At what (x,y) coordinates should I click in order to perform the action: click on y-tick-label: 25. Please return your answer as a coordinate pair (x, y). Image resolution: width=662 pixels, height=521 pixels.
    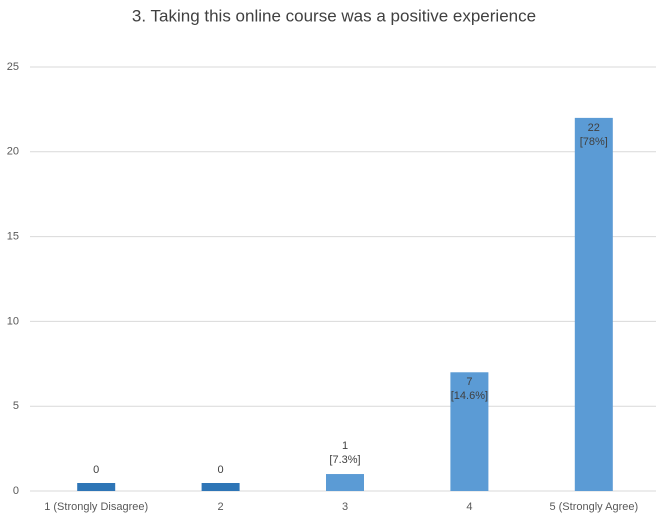
    Looking at the image, I should click on (13, 67).